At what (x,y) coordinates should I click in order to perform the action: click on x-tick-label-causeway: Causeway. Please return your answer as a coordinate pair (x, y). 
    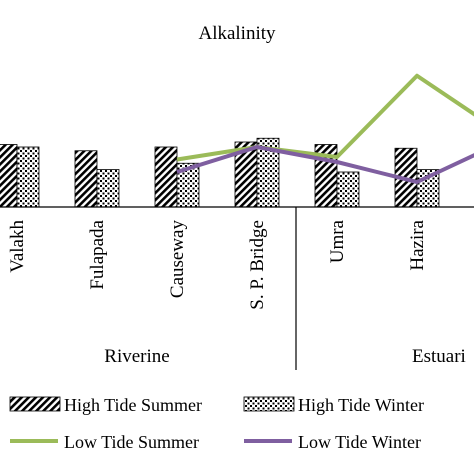
    Looking at the image, I should click on (177, 259).